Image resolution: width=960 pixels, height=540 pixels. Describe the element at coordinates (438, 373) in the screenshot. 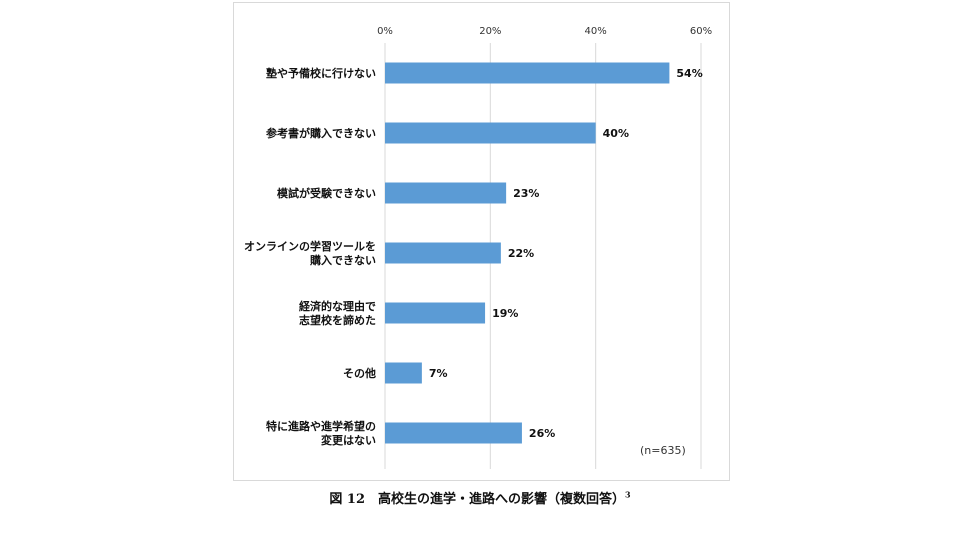

I see `bar-value-label: 7%` at that location.